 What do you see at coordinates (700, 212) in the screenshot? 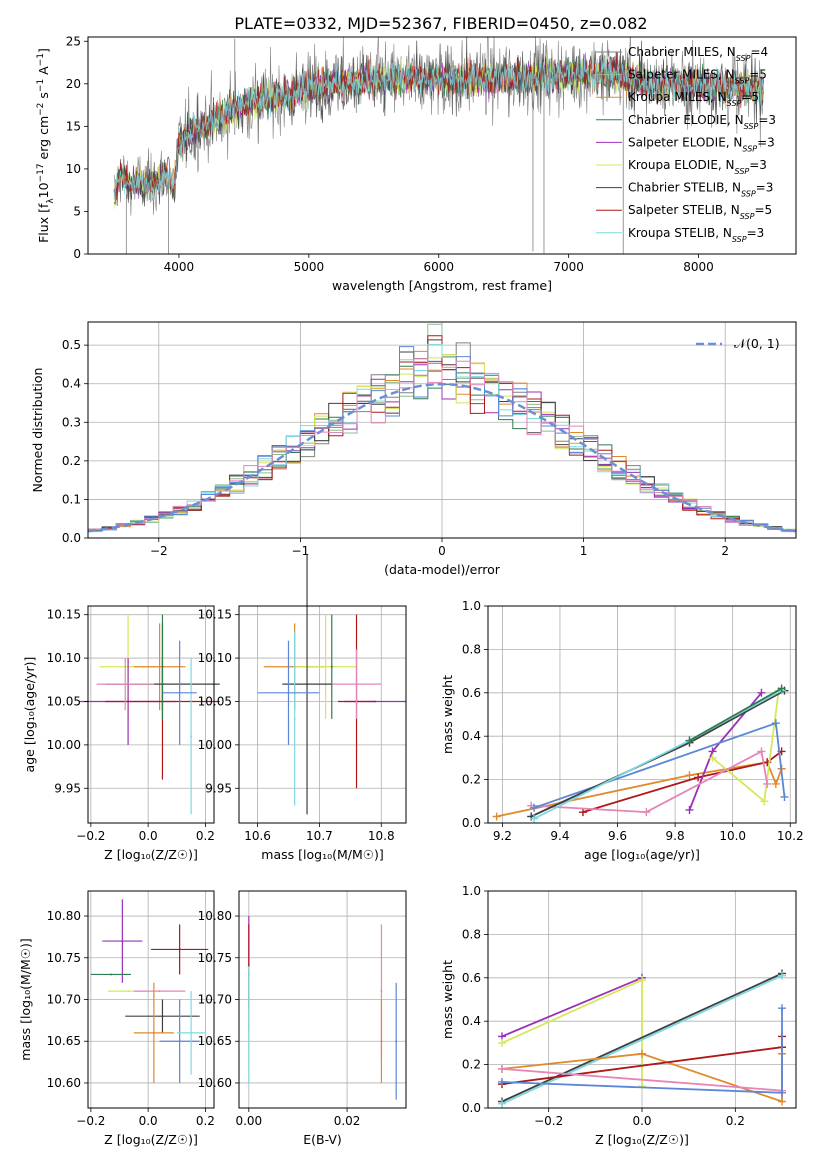
I see `legend-entry: Salpeter STELIB, NSSP=5` at bounding box center [700, 212].